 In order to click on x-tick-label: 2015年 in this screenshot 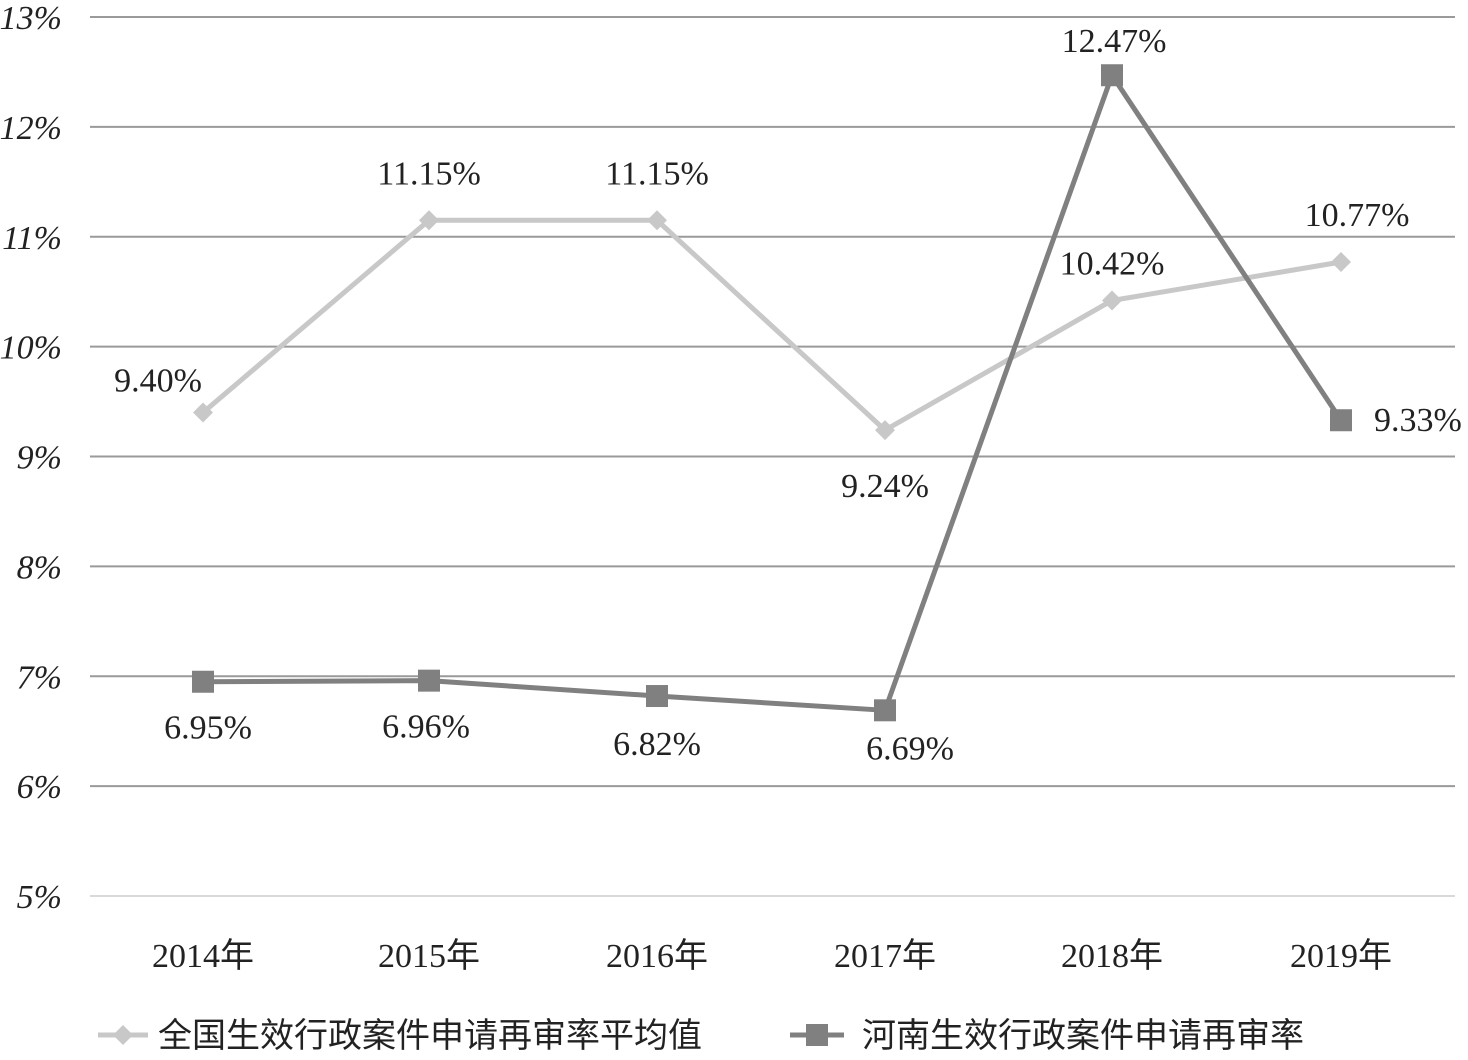, I will do `click(429, 956)`.